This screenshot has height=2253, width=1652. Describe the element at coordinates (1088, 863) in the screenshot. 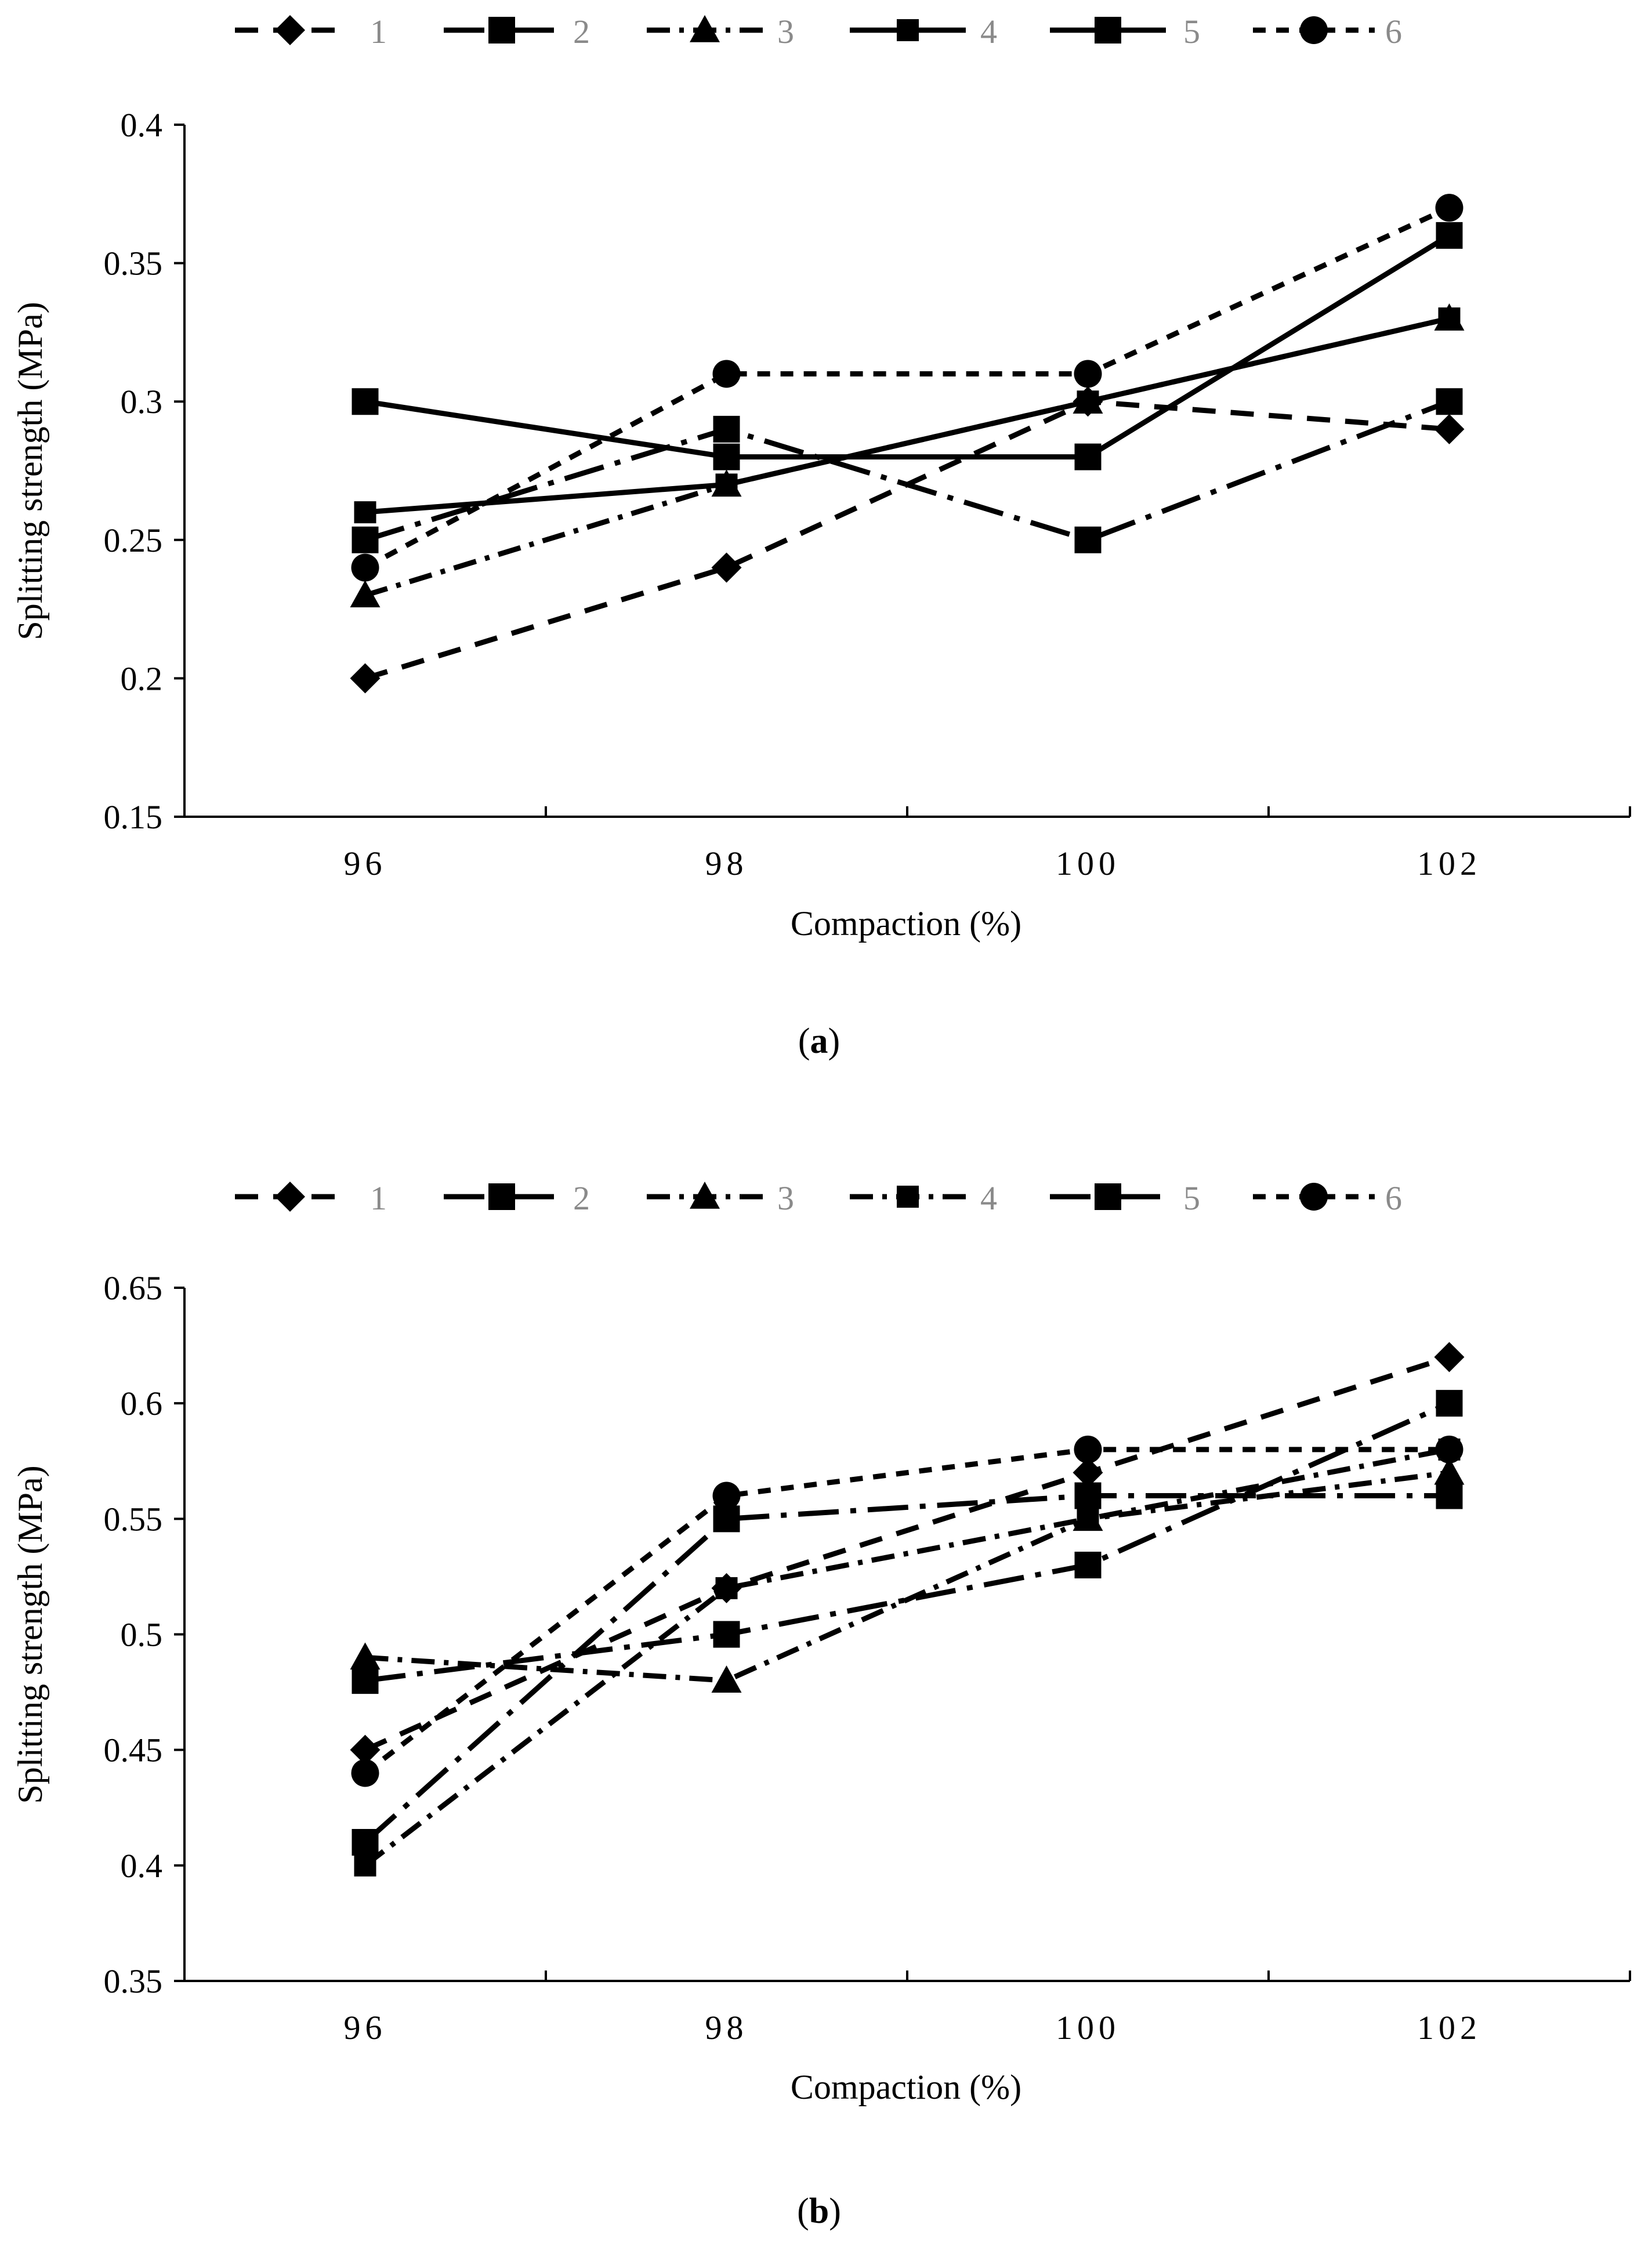

I see `x-tick-label-a-2: 100` at that location.